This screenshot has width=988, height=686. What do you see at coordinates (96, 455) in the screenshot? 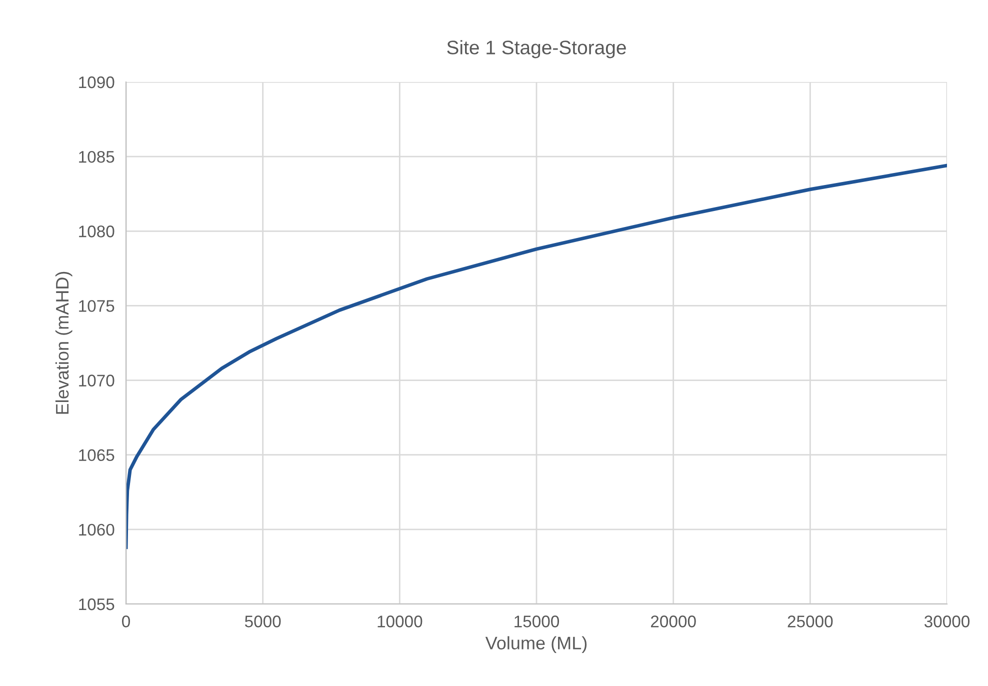
I see `y-tick-label: 1065` at bounding box center [96, 455].